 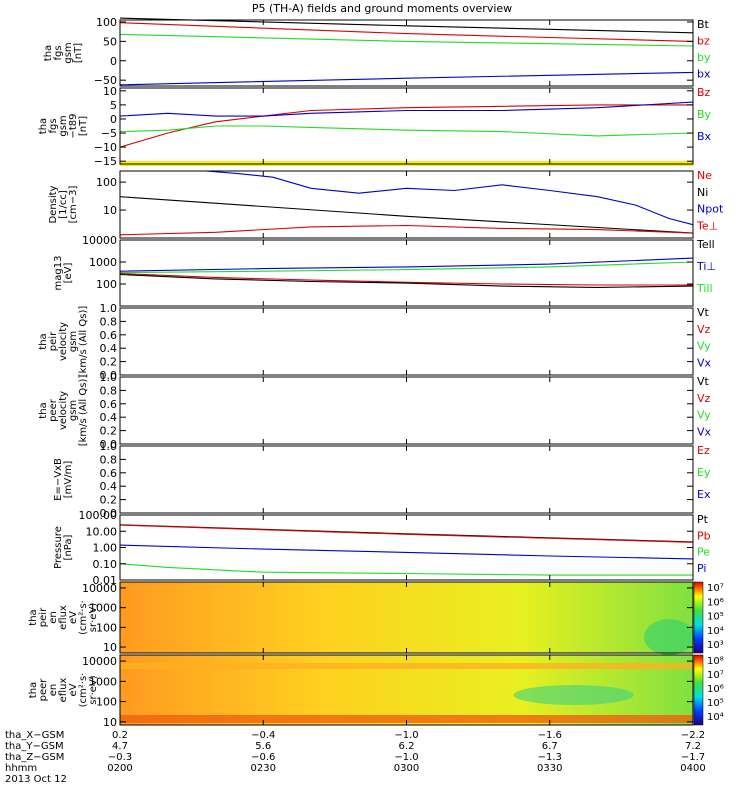 What do you see at coordinates (105, 161) in the screenshot?
I see `y-tick-label: −15` at bounding box center [105, 161].